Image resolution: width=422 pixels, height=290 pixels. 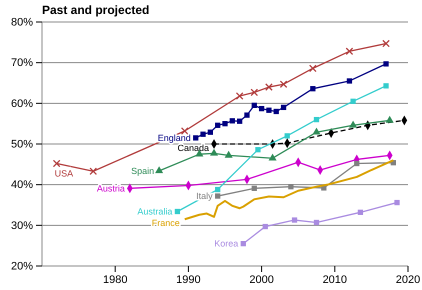 What do you see at coordinates (110, 188) in the screenshot?
I see `series-label: Austria` at bounding box center [110, 188].